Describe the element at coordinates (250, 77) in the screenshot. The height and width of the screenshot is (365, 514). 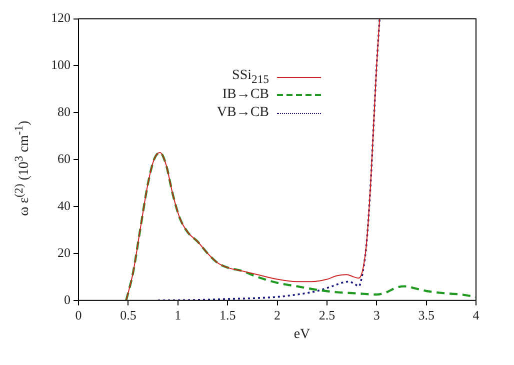
I see `legend-label: SSi$_{215}$` at that location.